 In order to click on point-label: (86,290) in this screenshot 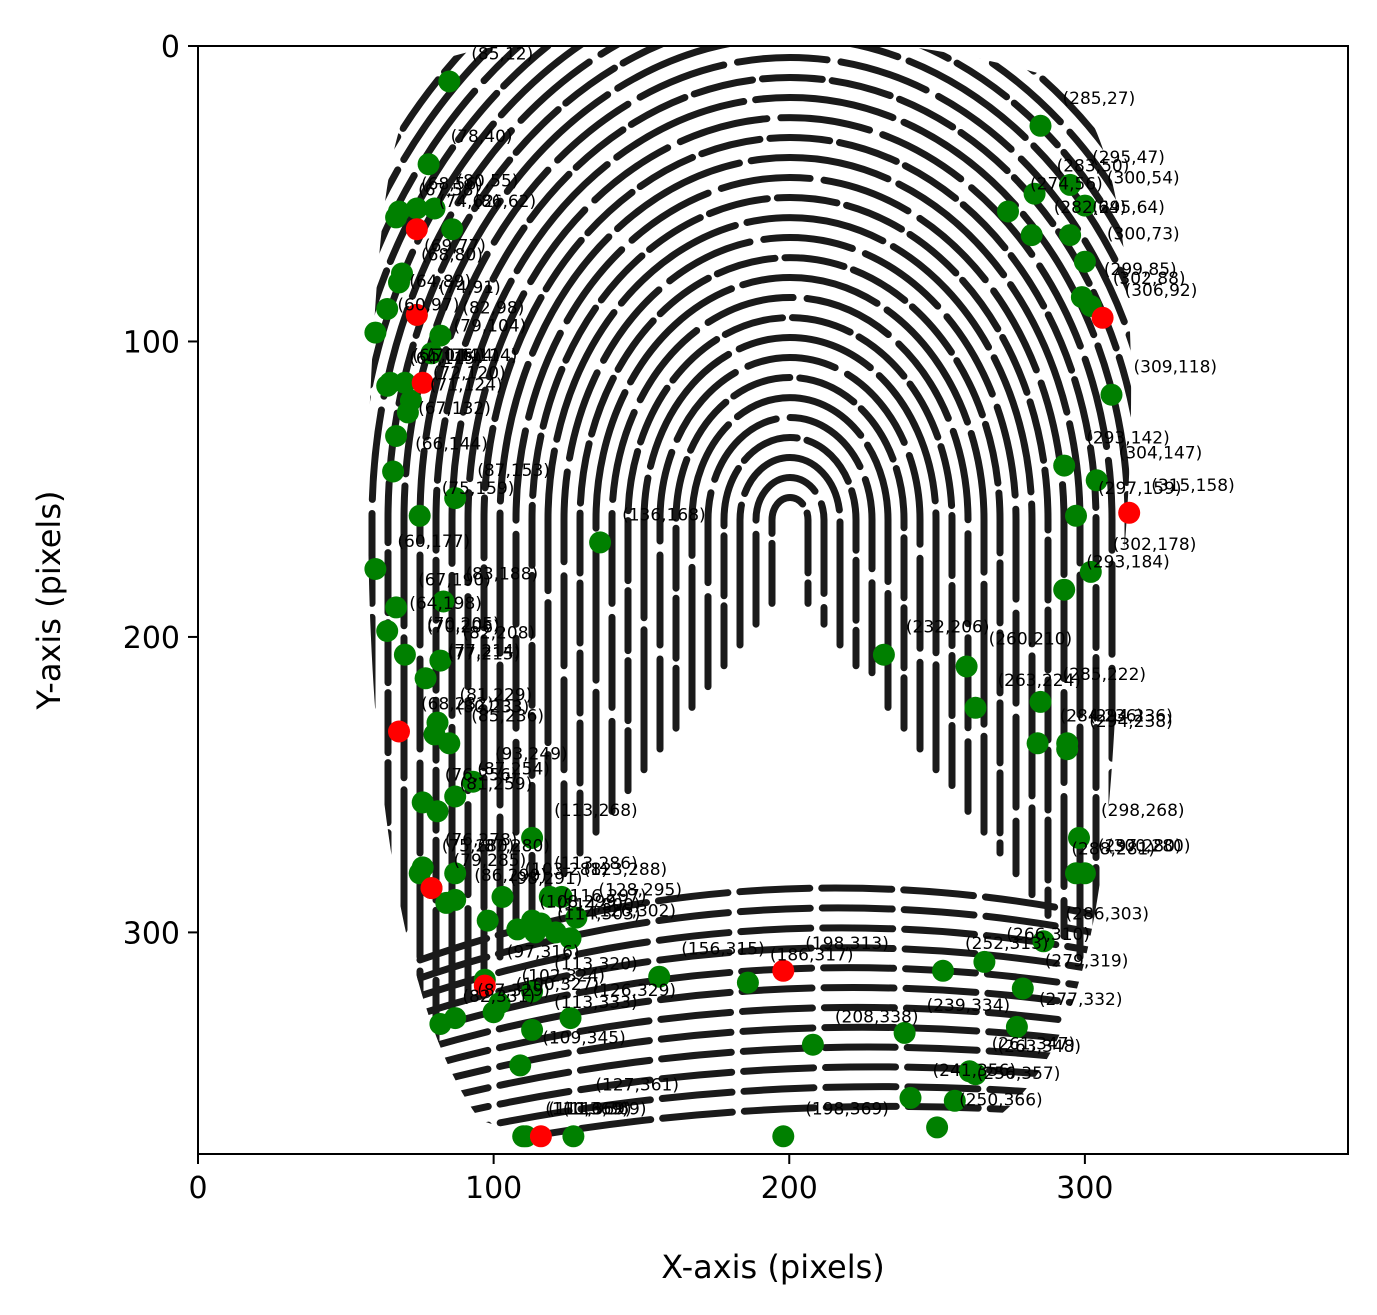, I will do `click(510, 876)`.